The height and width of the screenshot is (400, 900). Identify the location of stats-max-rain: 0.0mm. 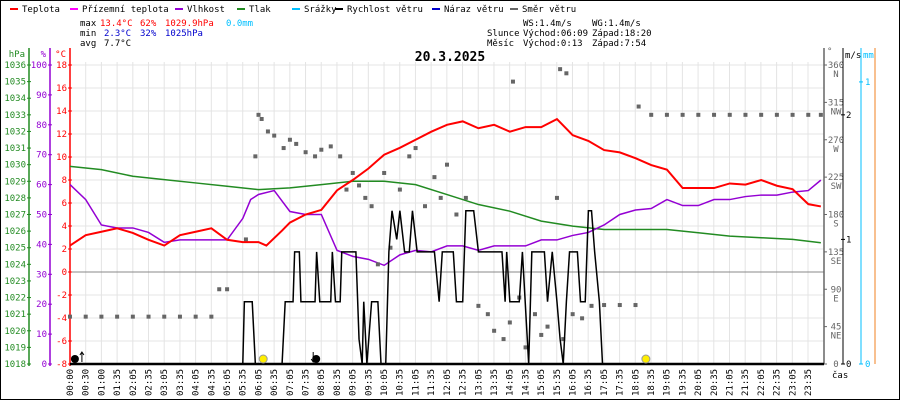
(239, 24).